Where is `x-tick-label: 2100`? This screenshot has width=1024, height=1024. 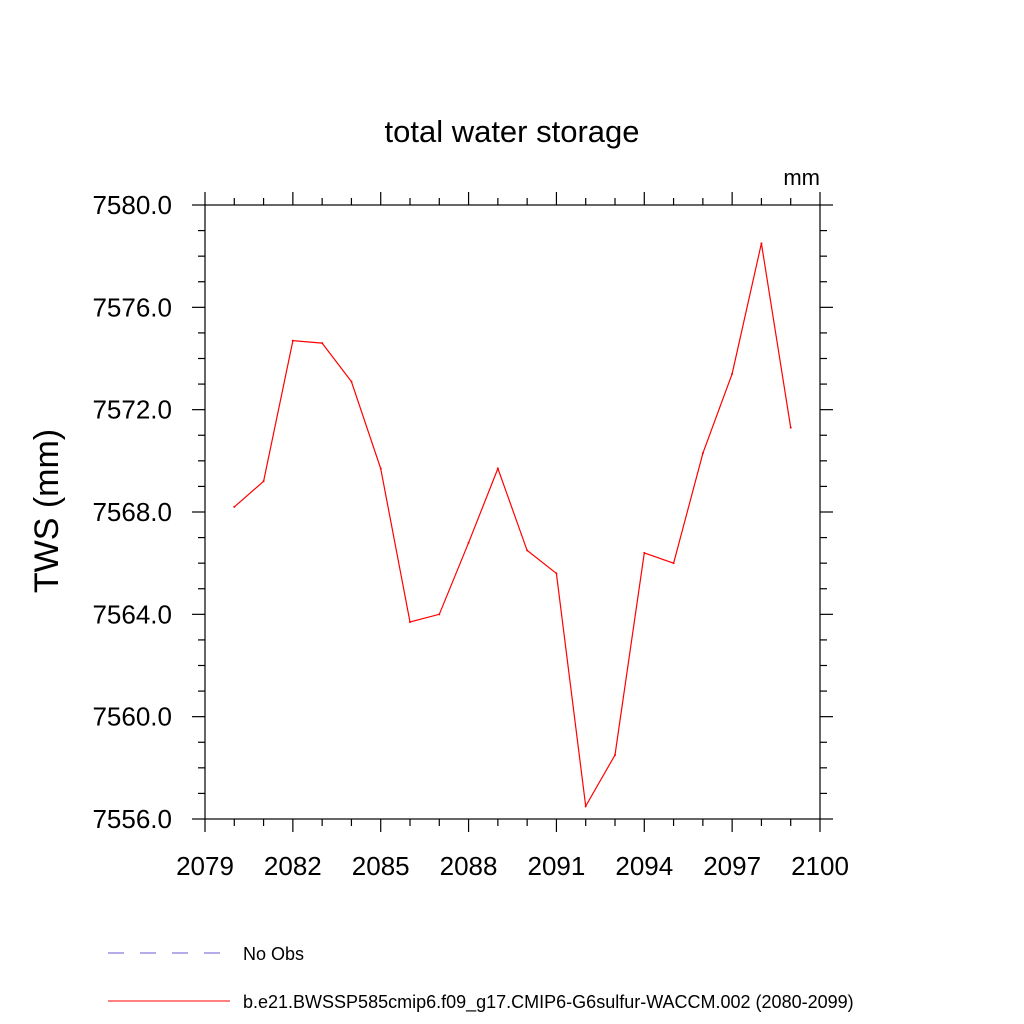
x-tick-label: 2100 is located at coordinates (820, 866).